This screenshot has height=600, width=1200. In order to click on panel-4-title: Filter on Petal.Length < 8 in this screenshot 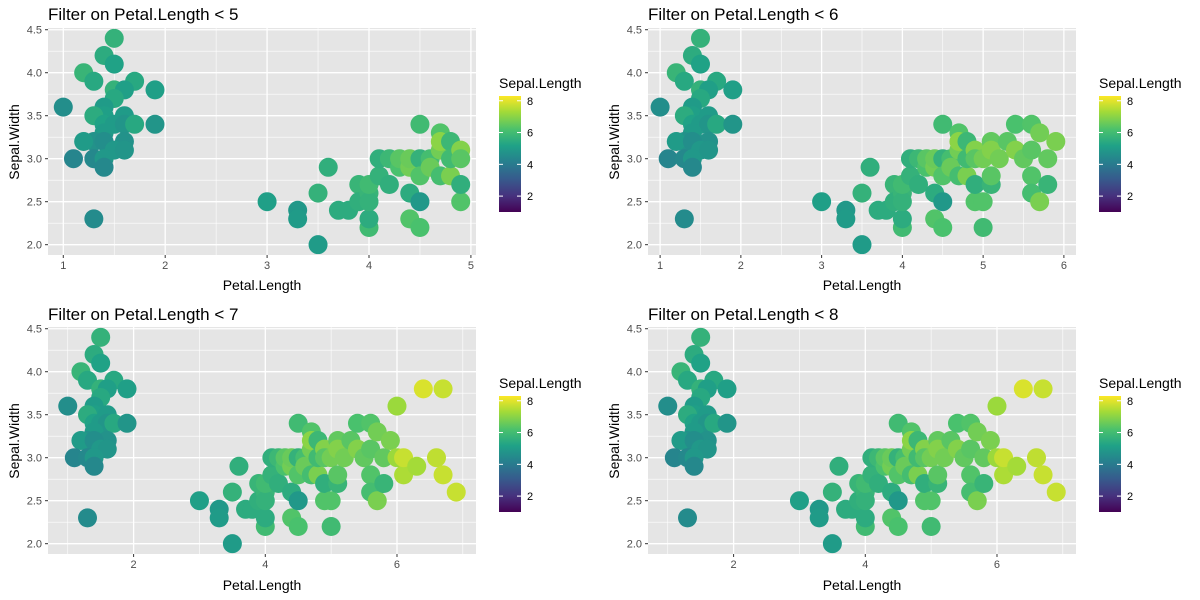, I will do `click(743, 314)`.